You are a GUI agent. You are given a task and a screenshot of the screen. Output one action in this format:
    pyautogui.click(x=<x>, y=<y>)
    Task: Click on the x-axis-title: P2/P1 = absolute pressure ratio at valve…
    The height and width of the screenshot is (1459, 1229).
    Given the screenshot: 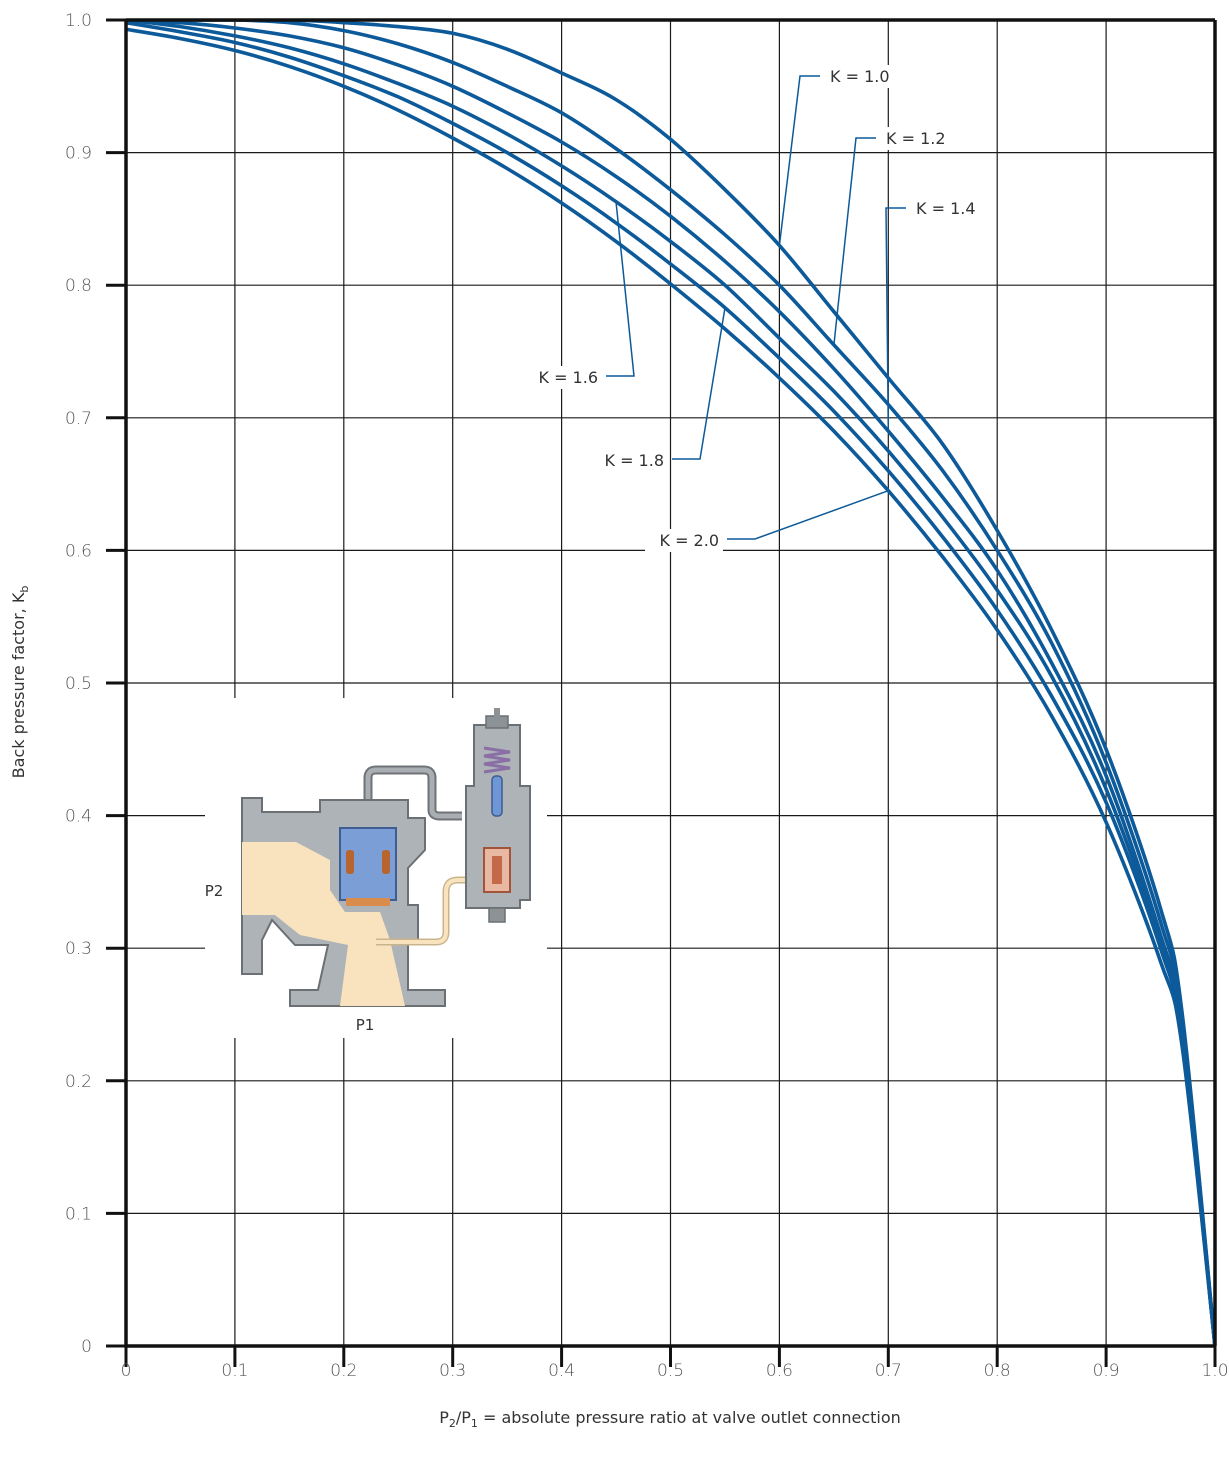 What is the action you would take?
    pyautogui.click(x=670, y=1419)
    